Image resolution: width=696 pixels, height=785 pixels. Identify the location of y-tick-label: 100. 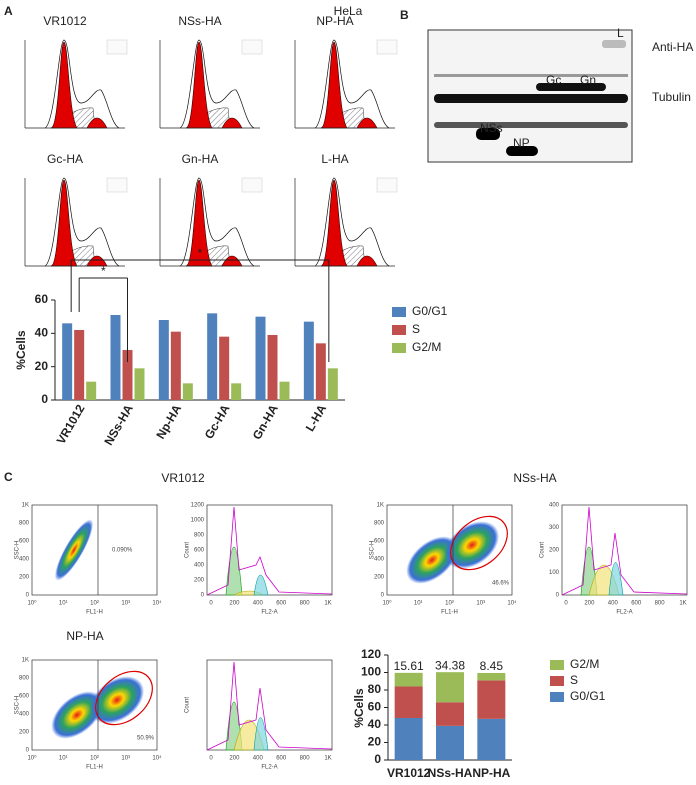
(371, 672).